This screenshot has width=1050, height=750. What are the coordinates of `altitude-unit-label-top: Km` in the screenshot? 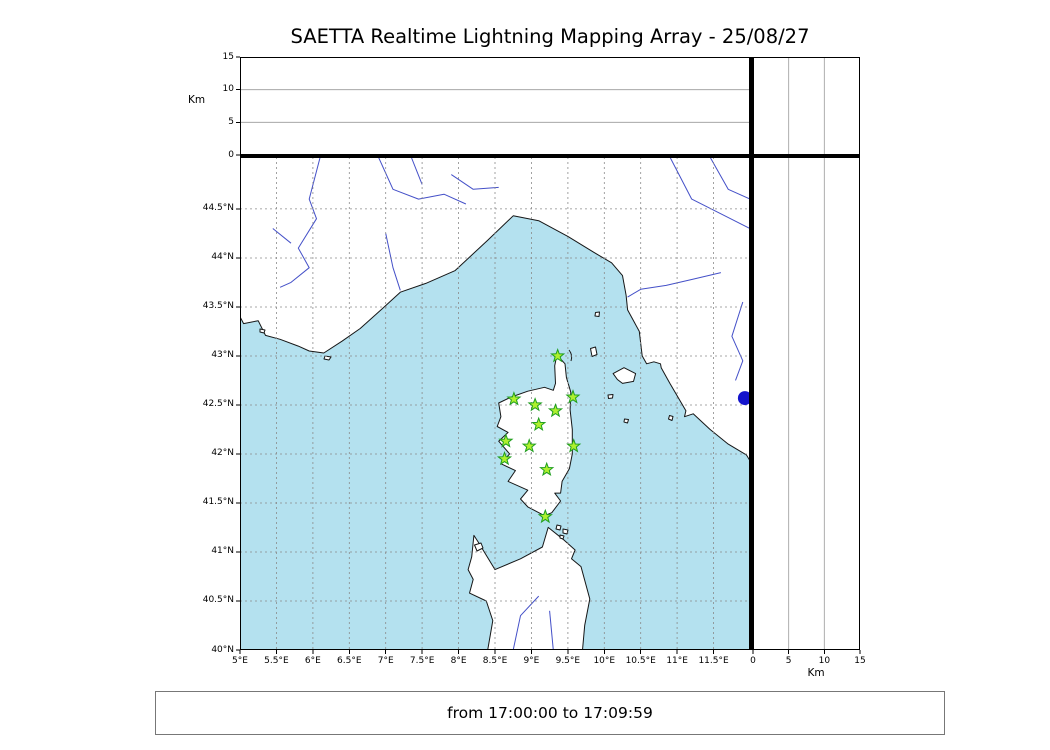 It's located at (197, 100).